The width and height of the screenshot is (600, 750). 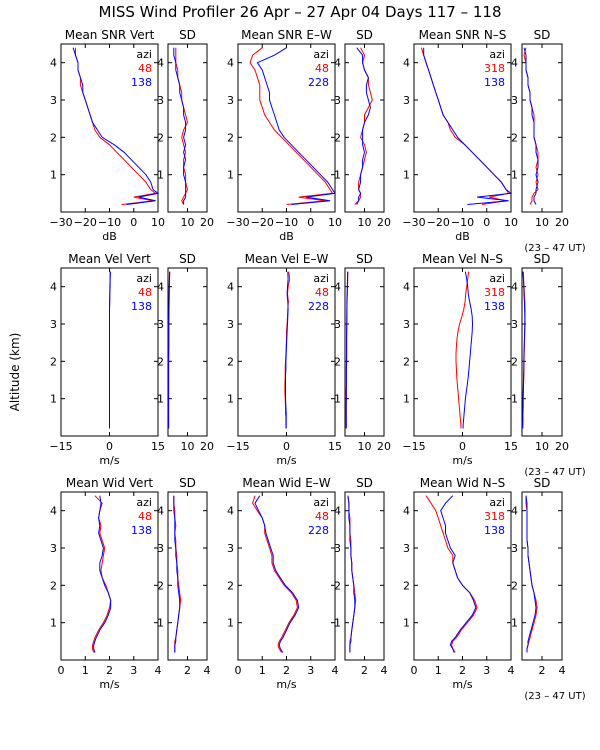 What do you see at coordinates (438, 222) in the screenshot?
I see `x-tick-label: −20` at bounding box center [438, 222].